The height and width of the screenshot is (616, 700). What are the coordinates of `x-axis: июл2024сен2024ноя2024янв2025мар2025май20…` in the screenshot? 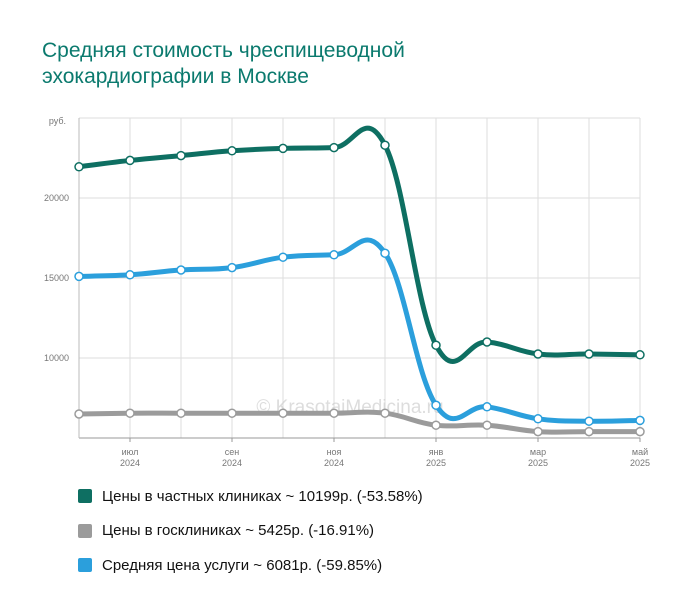 It's located at (385, 453).